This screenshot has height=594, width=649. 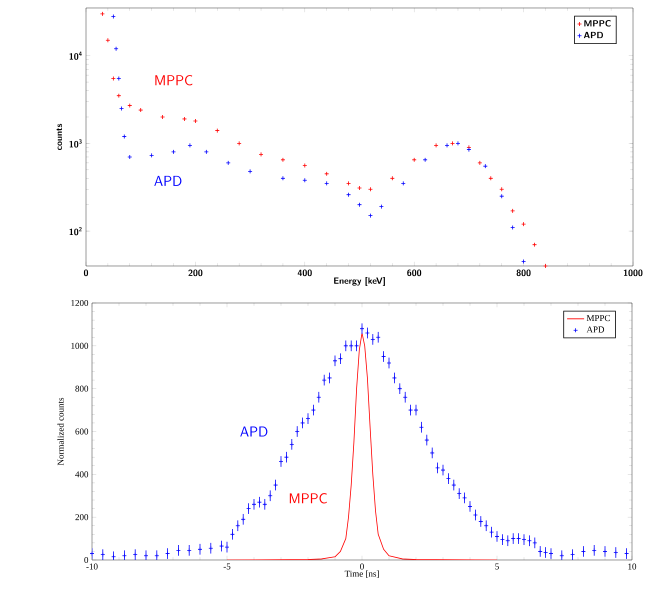 What do you see at coordinates (76, 231) in the screenshot?
I see `y-tick-label: 10$^{2}$` at bounding box center [76, 231].